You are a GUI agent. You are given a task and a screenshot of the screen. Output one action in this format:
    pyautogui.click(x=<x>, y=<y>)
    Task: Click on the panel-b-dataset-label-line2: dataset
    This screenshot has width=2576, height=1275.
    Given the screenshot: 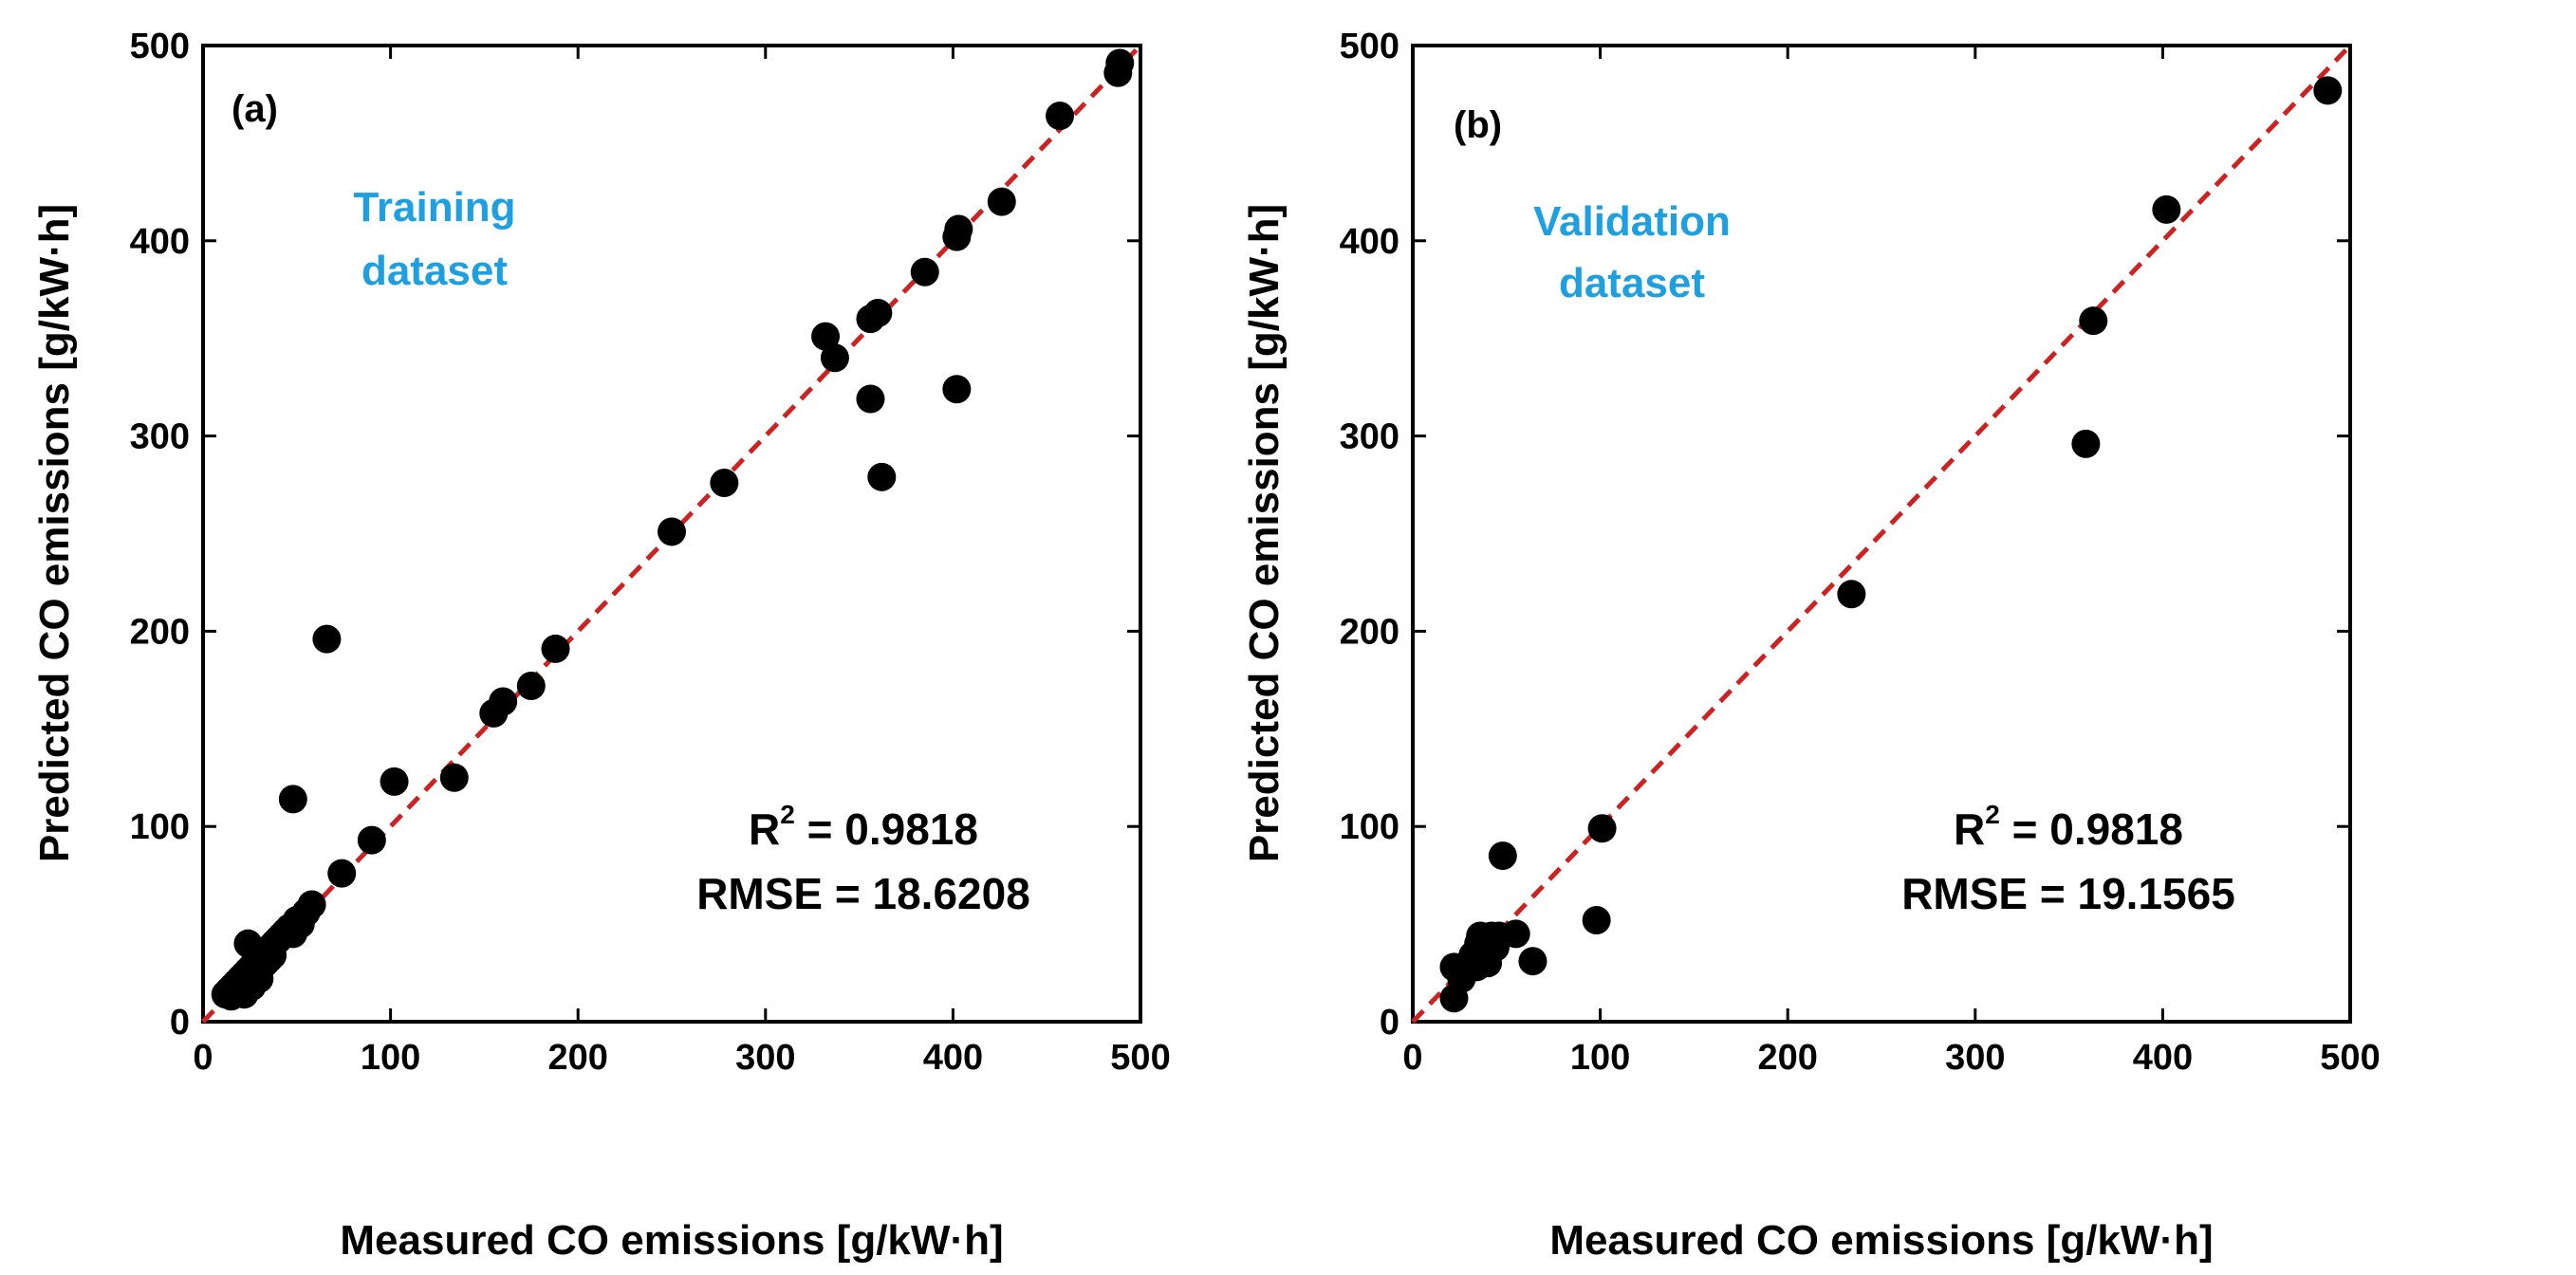 What is the action you would take?
    pyautogui.click(x=1632, y=283)
    